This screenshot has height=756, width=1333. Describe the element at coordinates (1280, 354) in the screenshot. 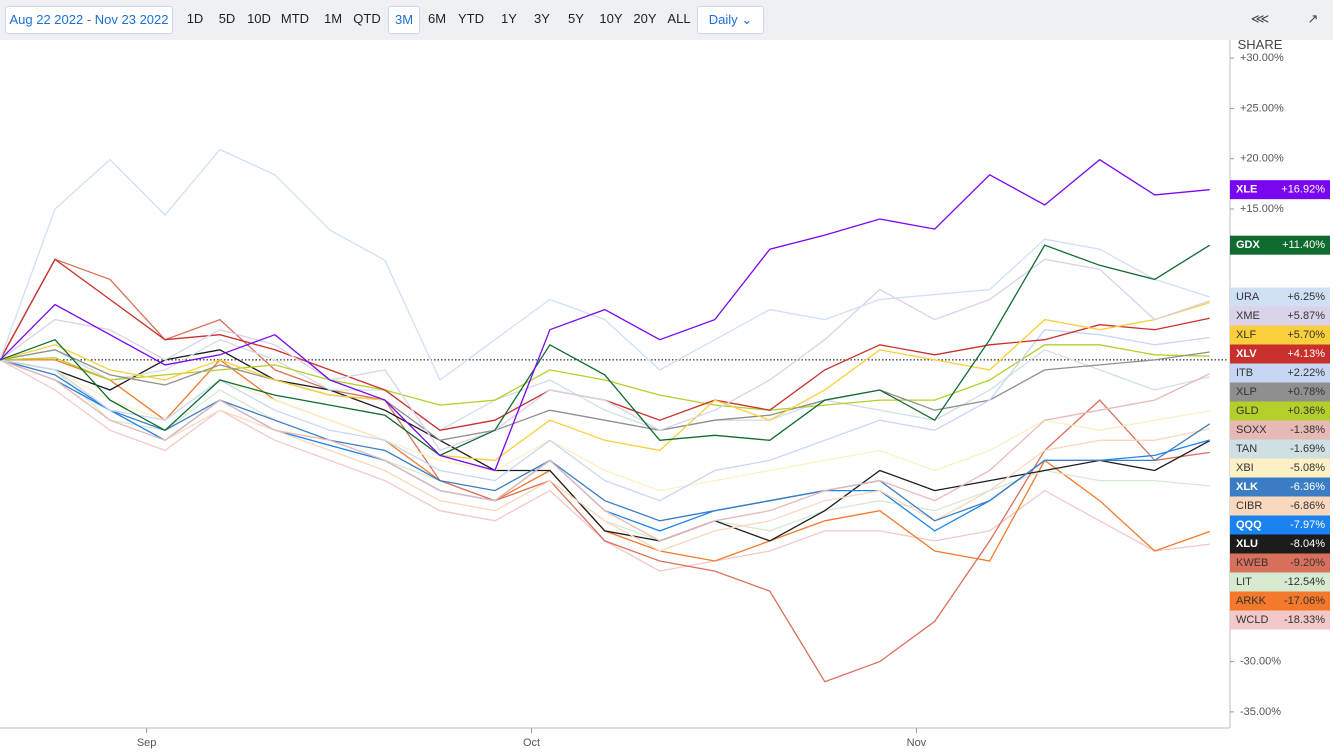

I see `legend-entry: XLV +4.13%` at that location.